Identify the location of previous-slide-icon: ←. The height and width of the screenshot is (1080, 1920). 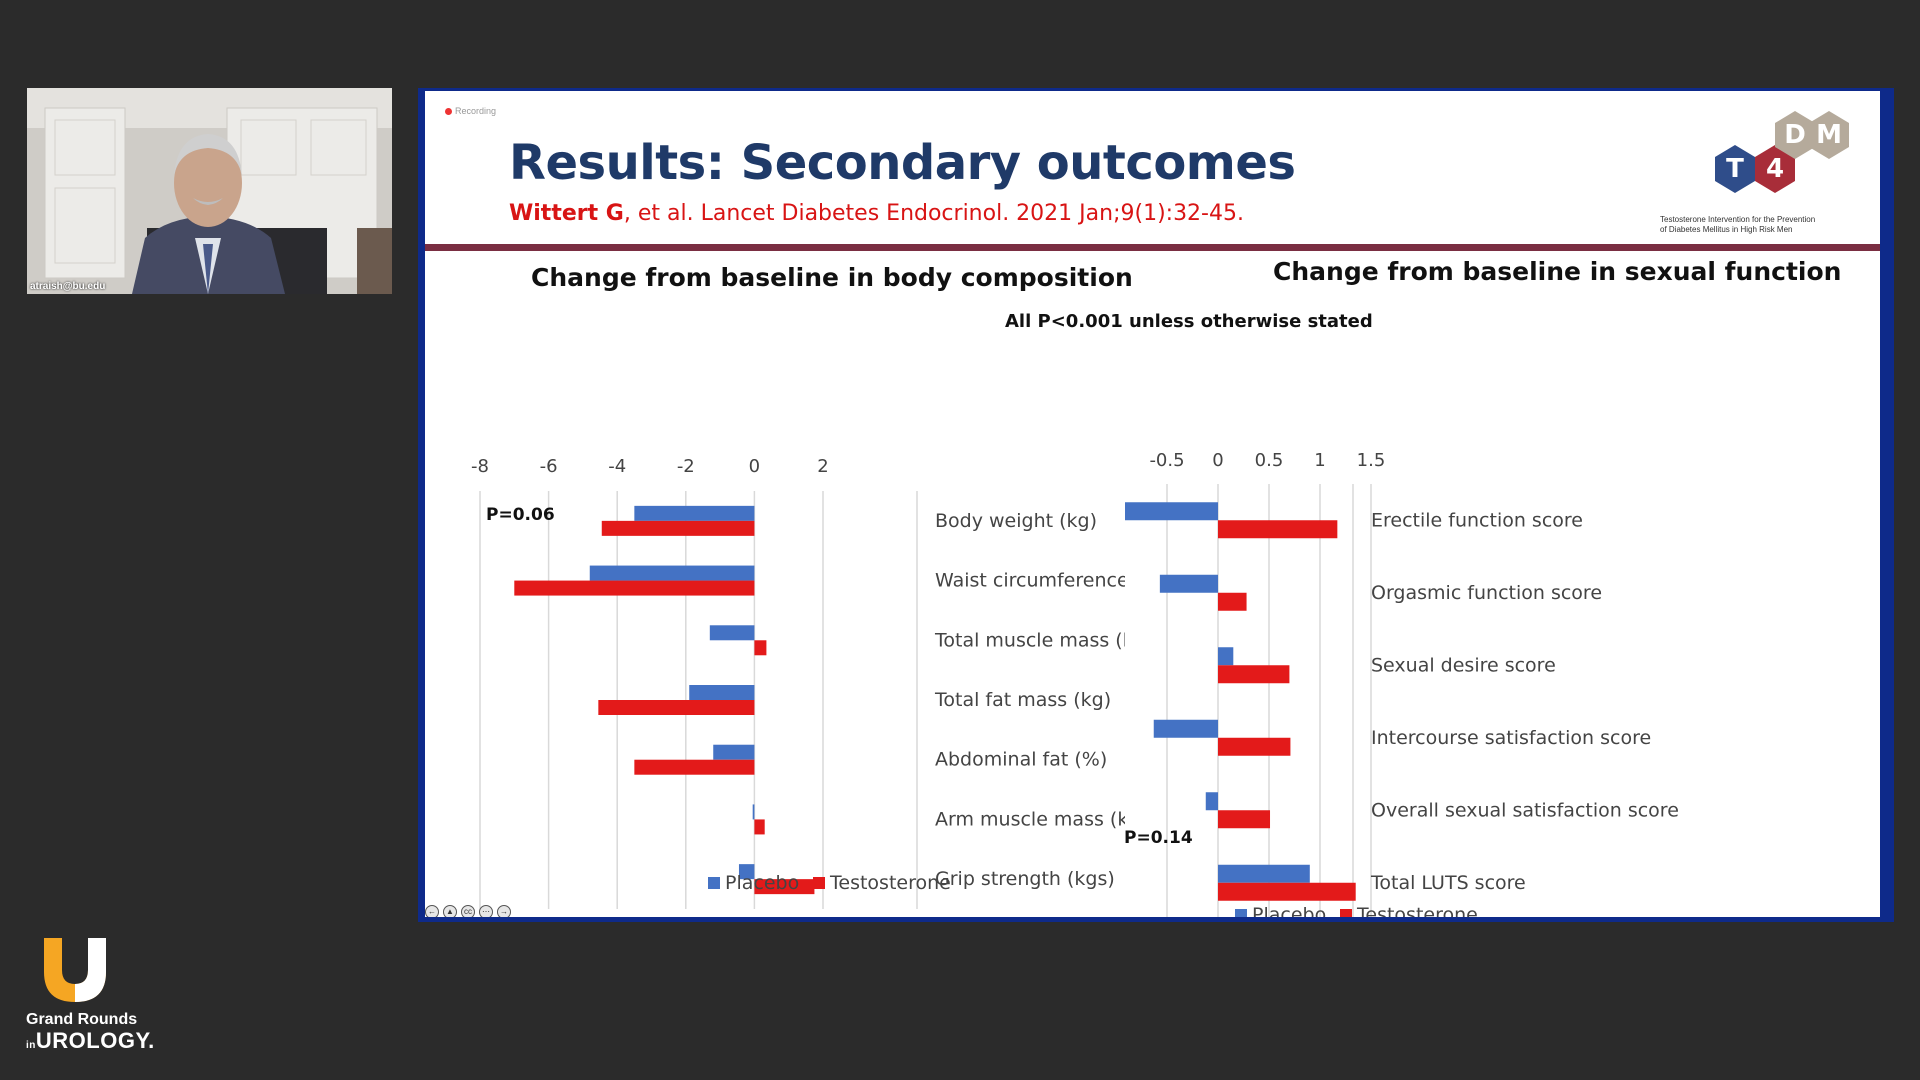
(432, 911).